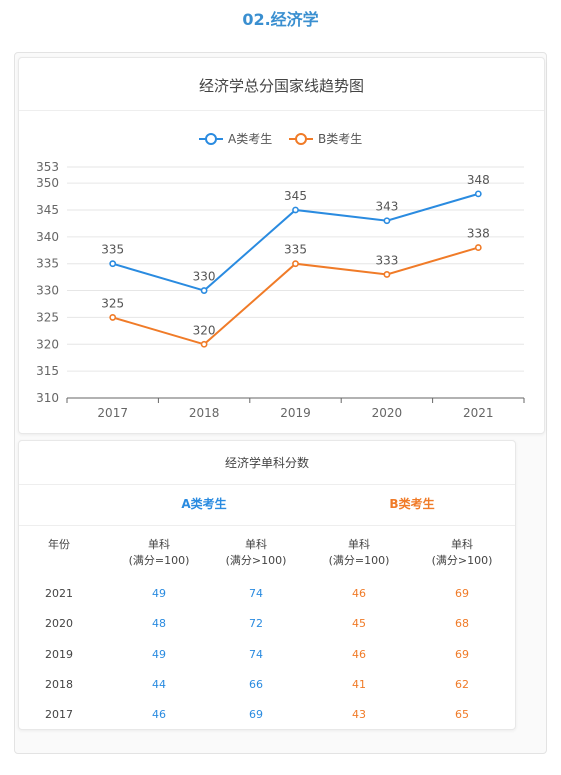 This screenshot has width=561, height=775. I want to click on data-label: 330, so click(204, 277).